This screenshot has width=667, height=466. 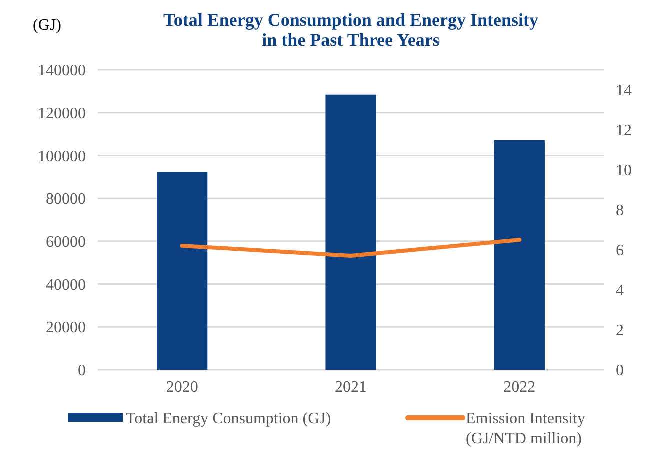 What do you see at coordinates (182, 387) in the screenshot?
I see `x-tick-label: 2020` at bounding box center [182, 387].